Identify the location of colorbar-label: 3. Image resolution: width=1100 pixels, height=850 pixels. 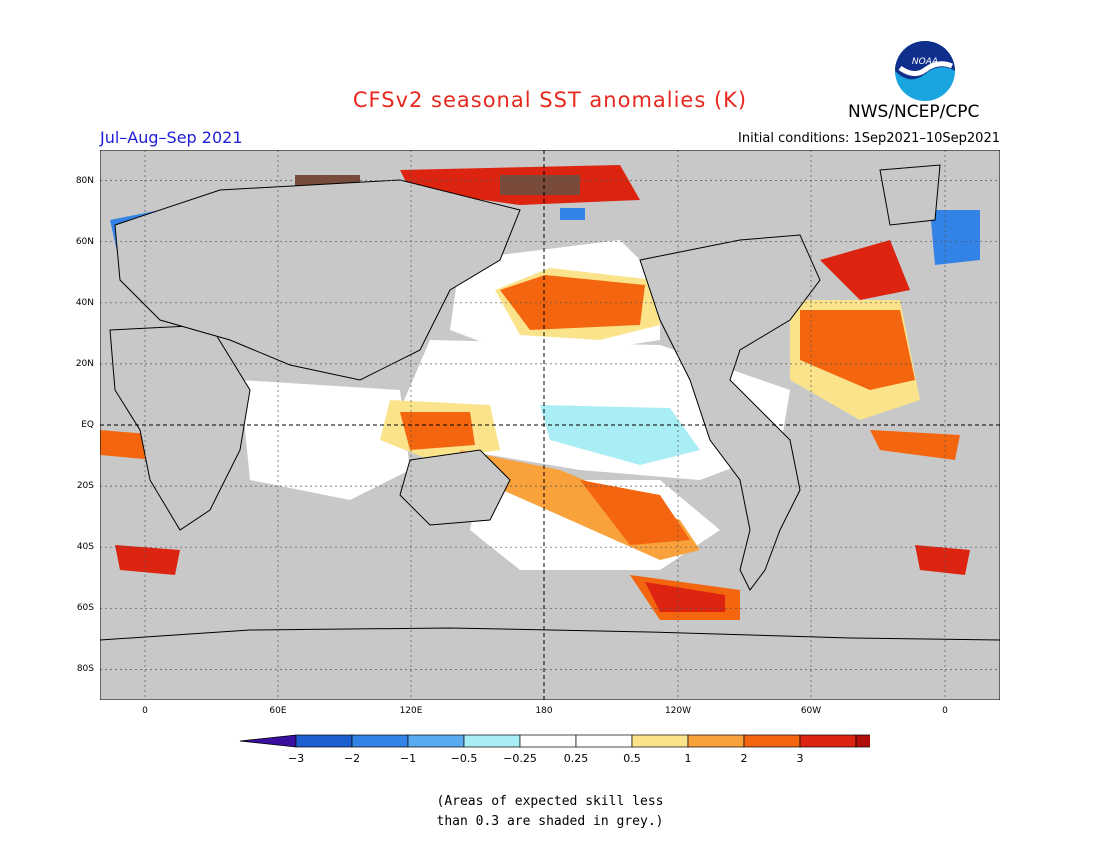
(800, 758).